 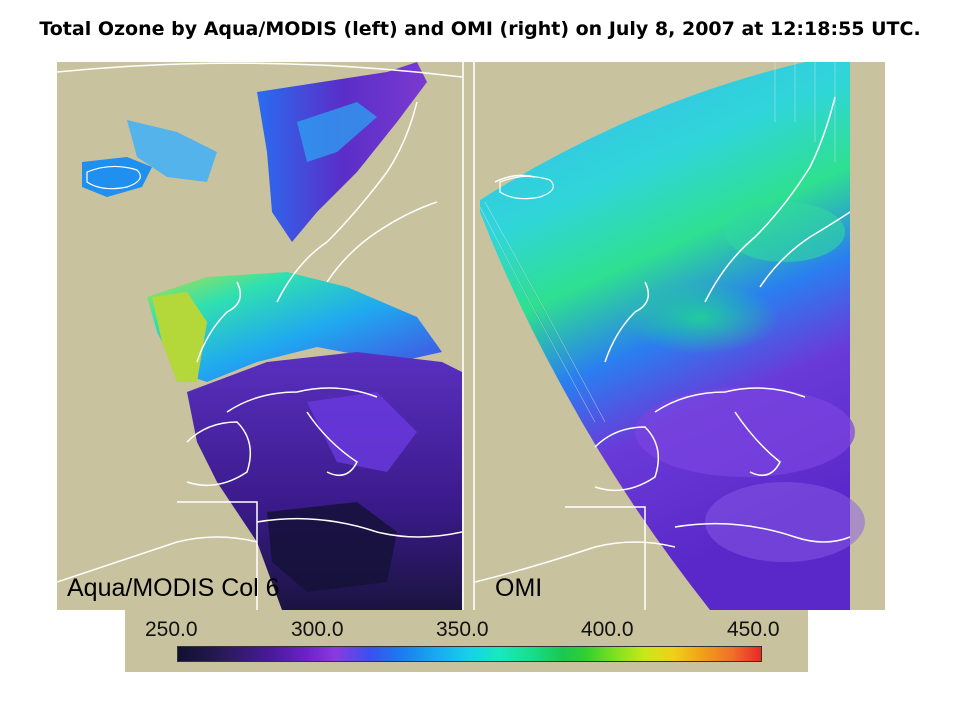 I want to click on modis-panel-label: Aqua/MODIS Col 6, so click(x=173, y=588).